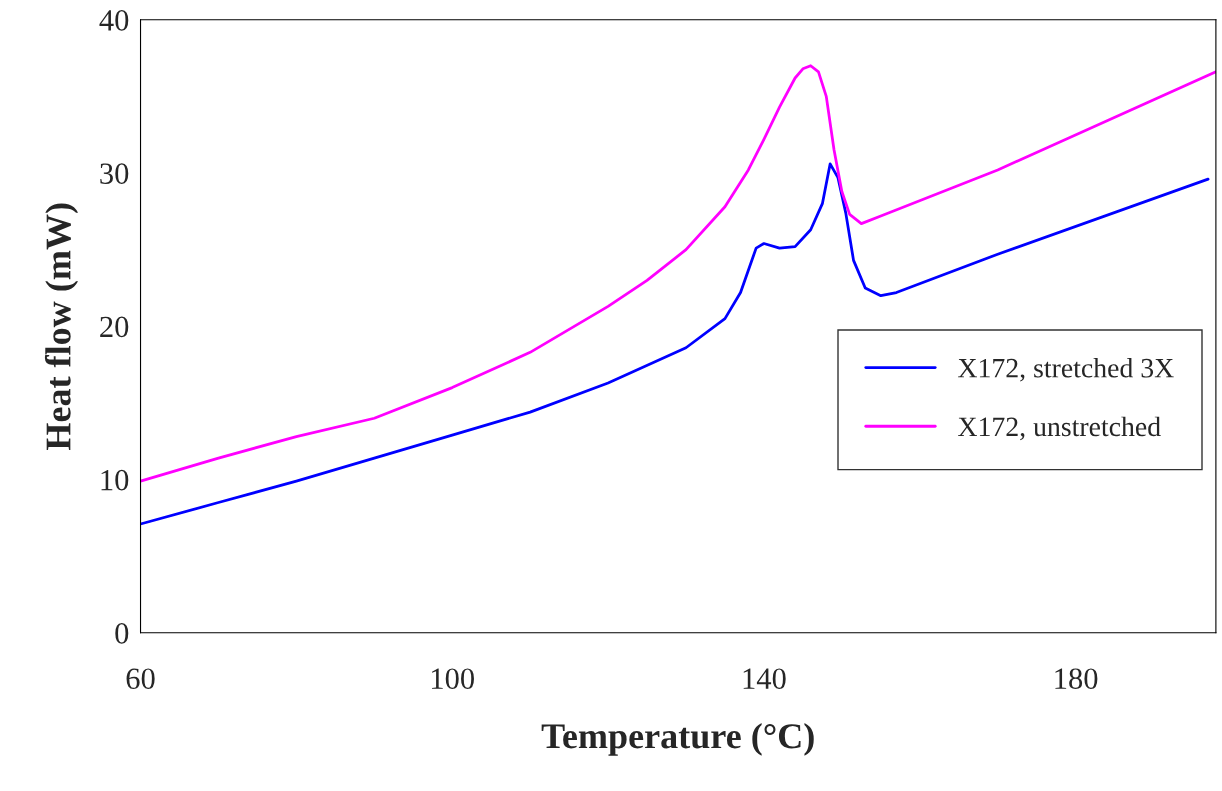 The width and height of the screenshot is (1222, 791). What do you see at coordinates (1066, 369) in the screenshot?
I see `legend-label: X172, stretched 3X` at bounding box center [1066, 369].